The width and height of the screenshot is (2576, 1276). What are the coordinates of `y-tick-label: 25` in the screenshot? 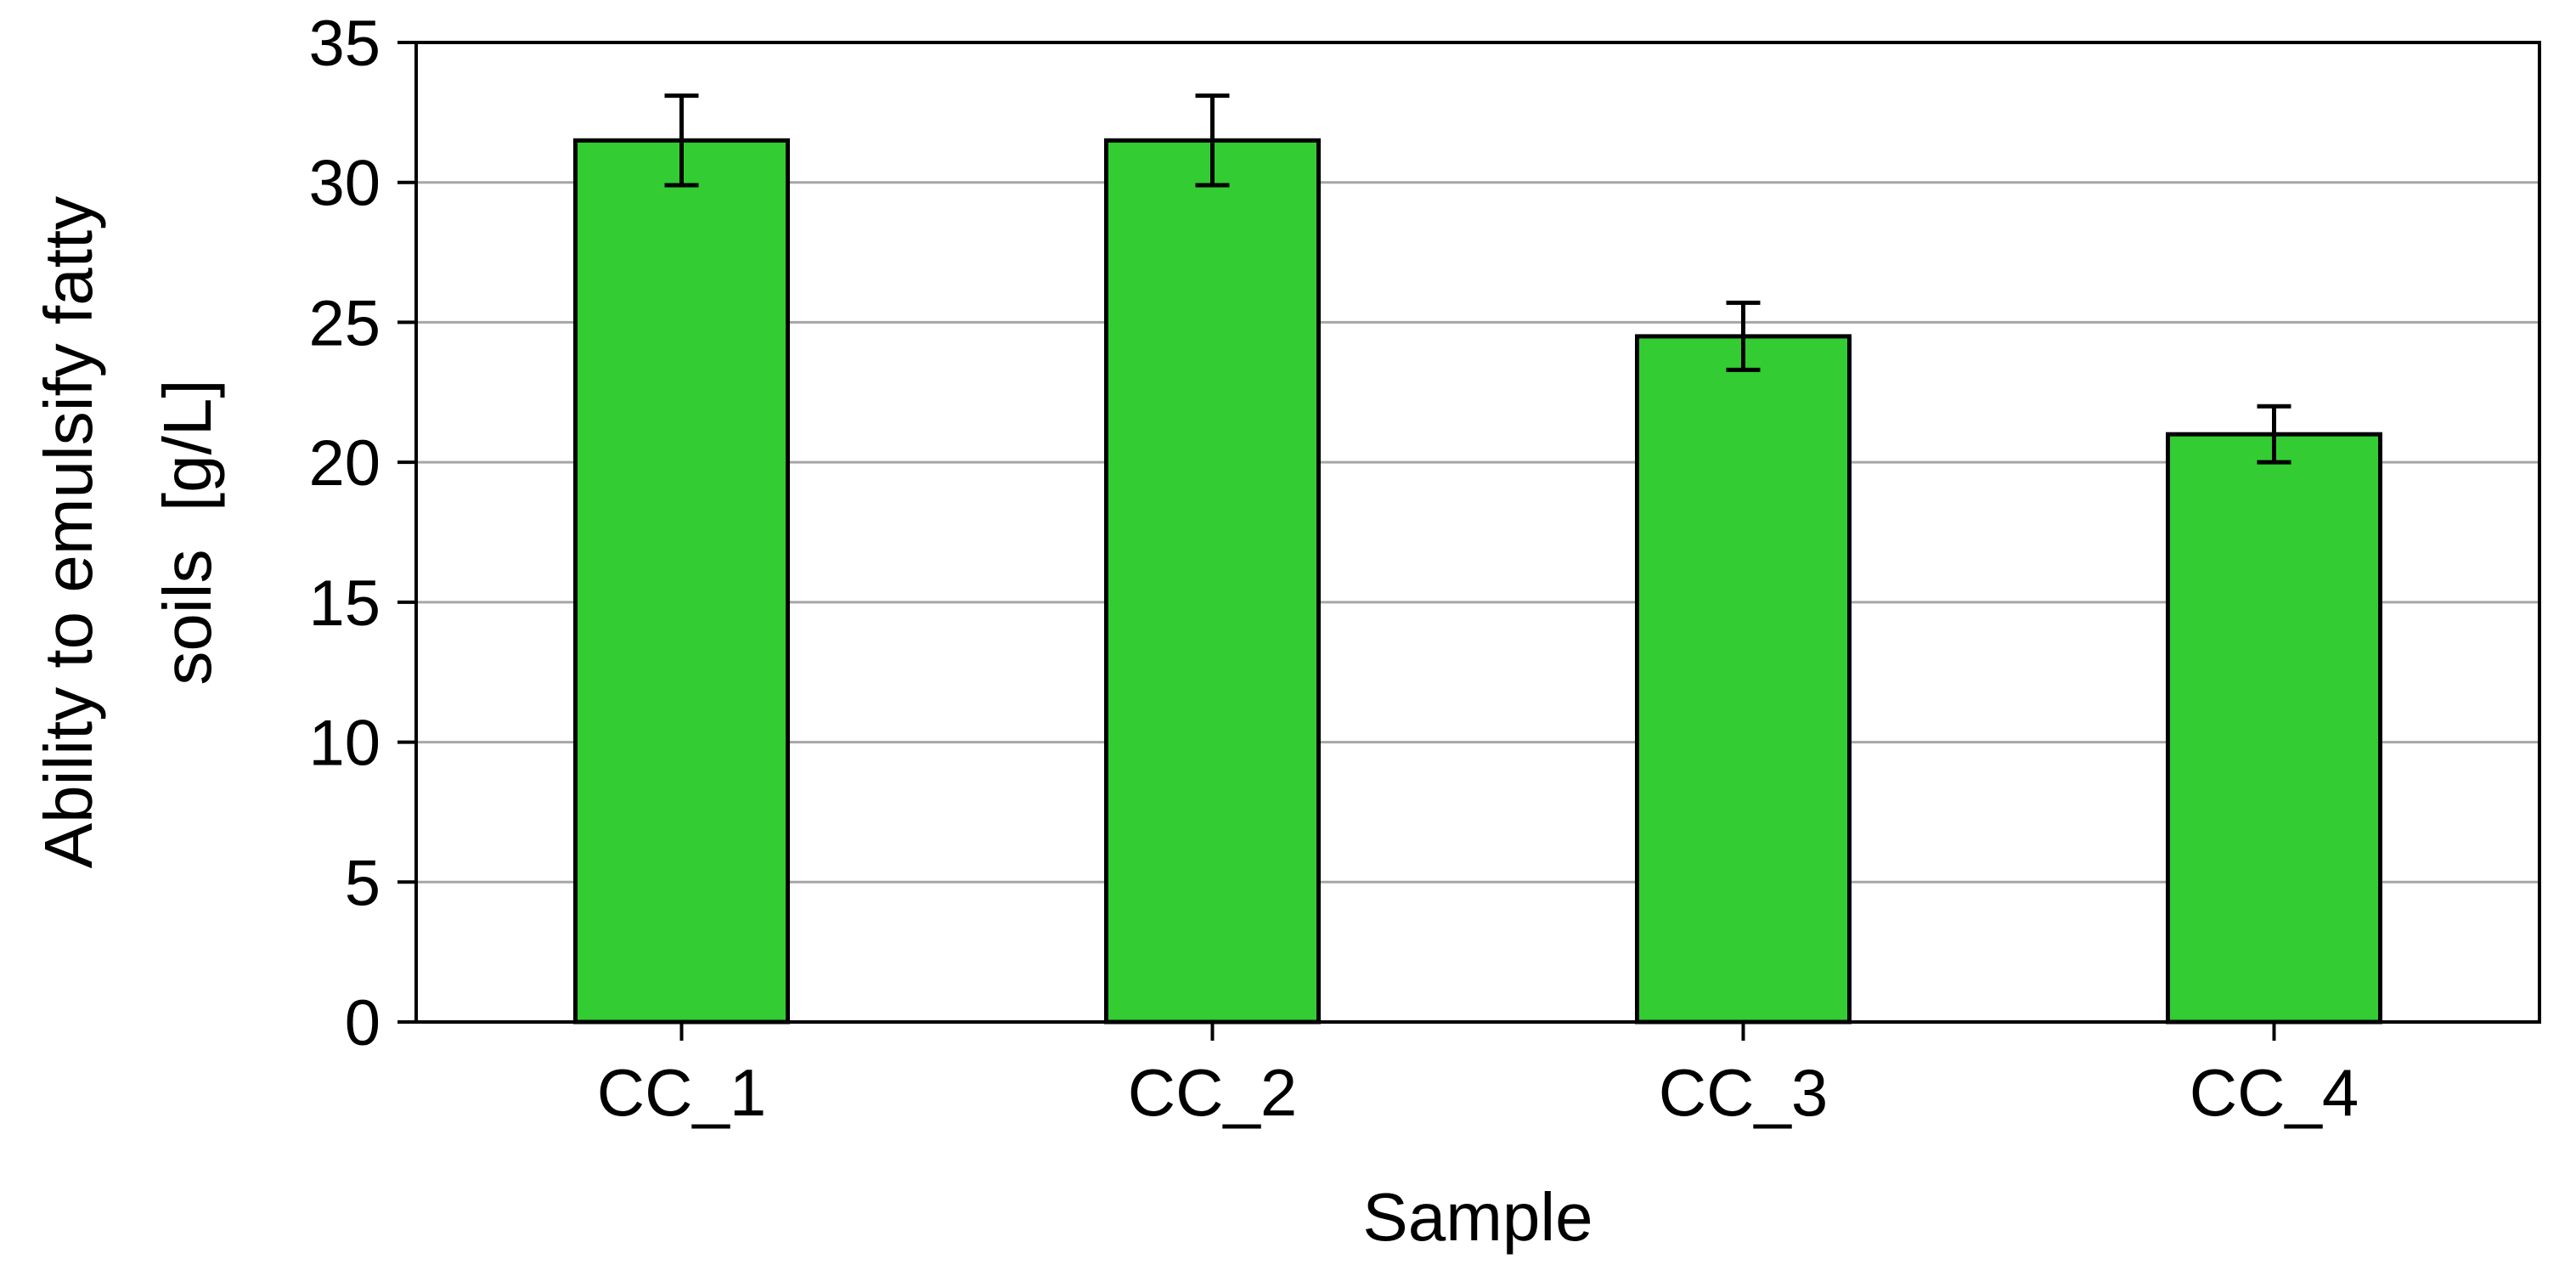 It's located at (344, 323).